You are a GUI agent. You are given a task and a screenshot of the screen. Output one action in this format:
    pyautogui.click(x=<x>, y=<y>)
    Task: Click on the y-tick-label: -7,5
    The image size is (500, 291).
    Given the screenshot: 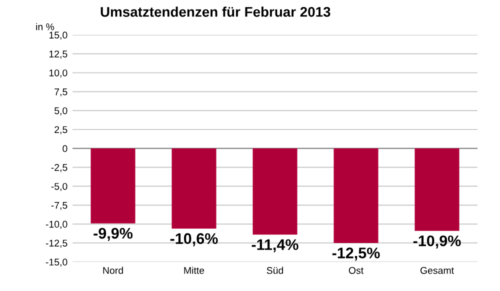 What is the action you would take?
    pyautogui.click(x=59, y=206)
    